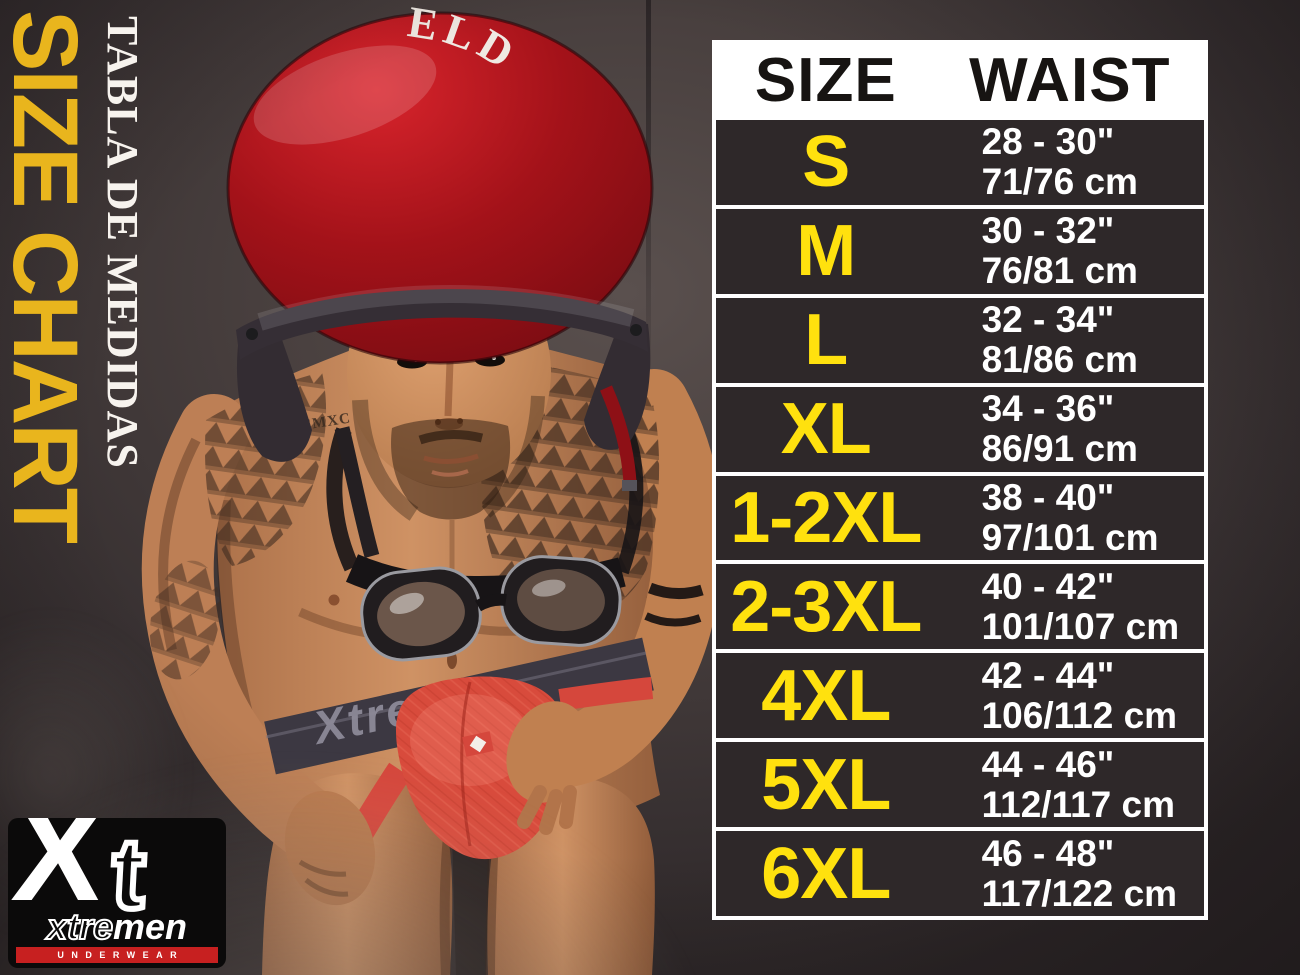  I want to click on brand-logo: X t xtremen UNDERWEAR, so click(117, 893).